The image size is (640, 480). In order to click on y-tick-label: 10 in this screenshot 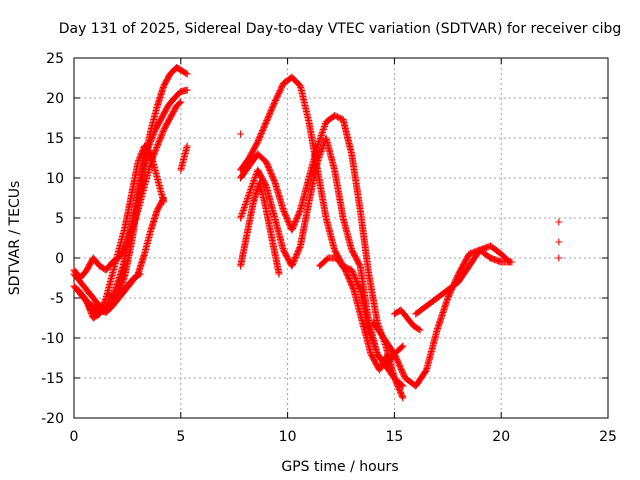, I will do `click(55, 179)`.